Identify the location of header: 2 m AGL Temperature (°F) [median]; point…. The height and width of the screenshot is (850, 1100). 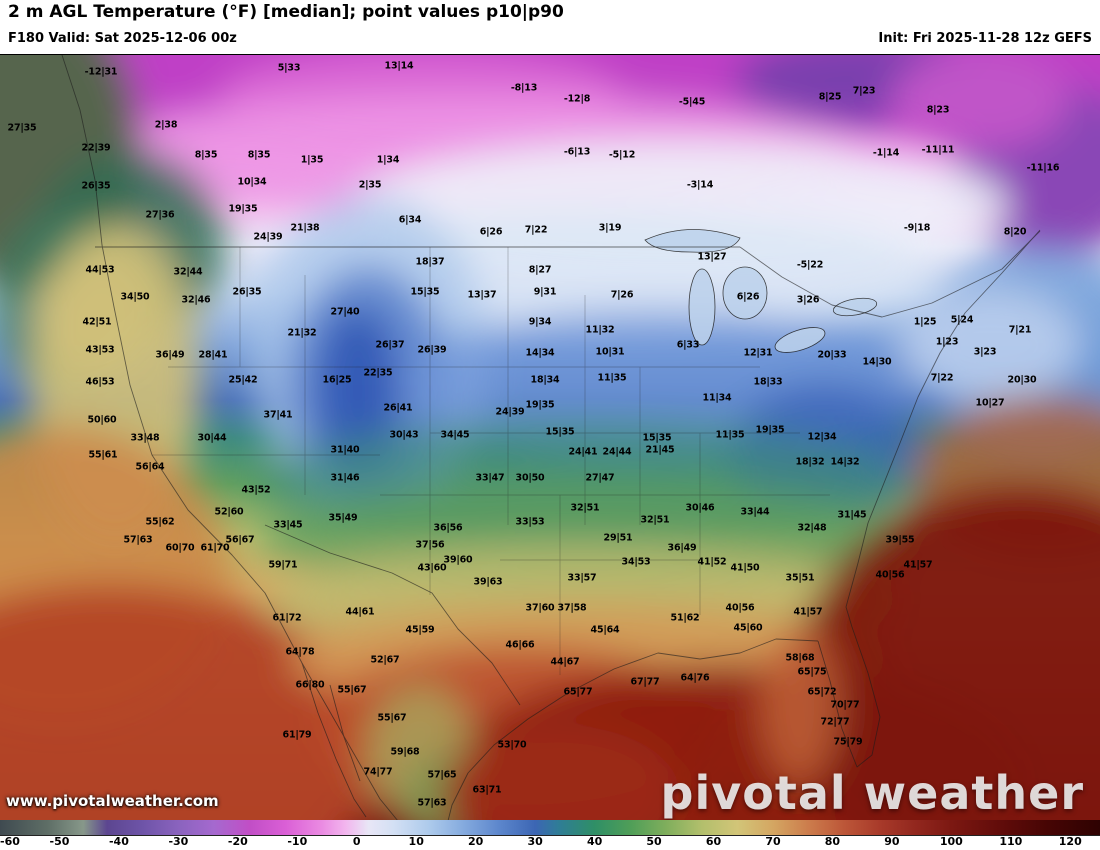
(550, 27).